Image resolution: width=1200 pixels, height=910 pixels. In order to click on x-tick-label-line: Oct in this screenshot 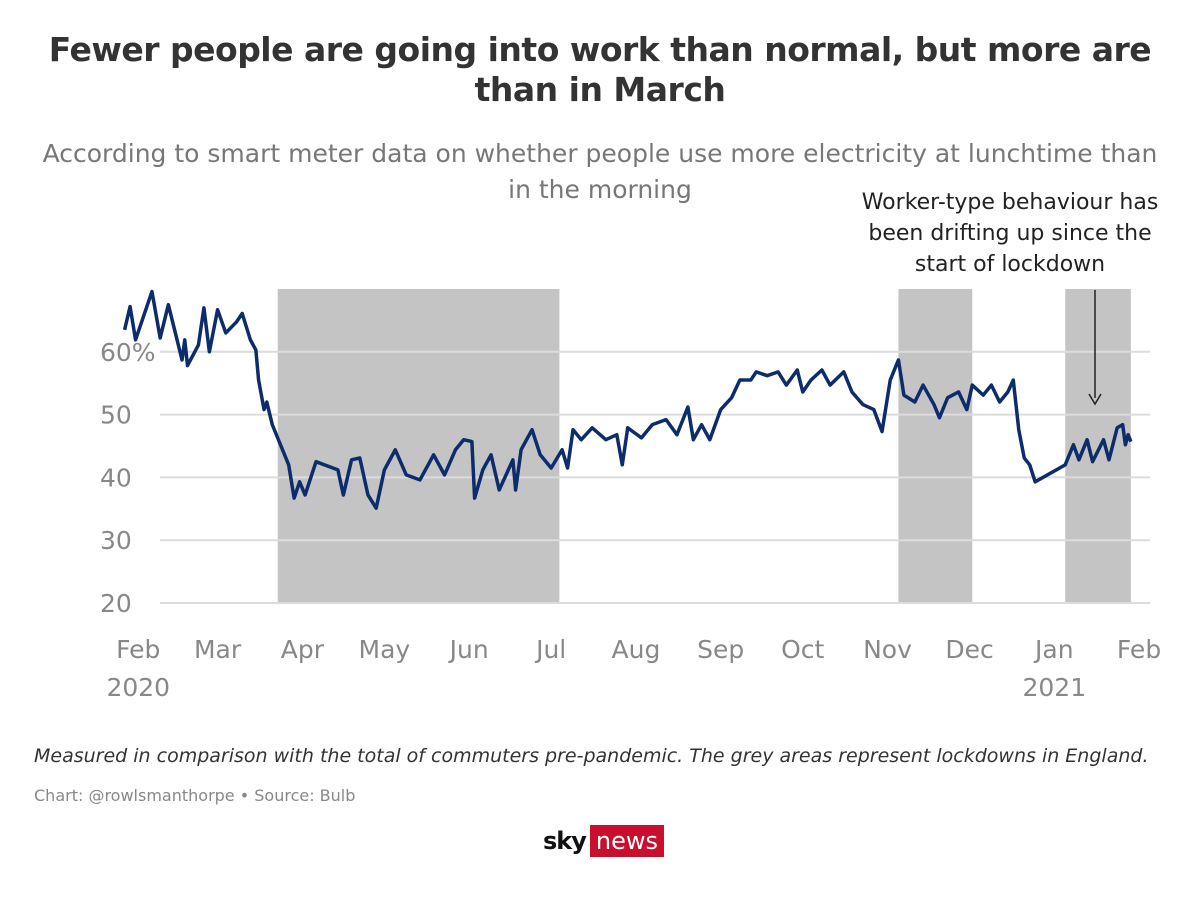, I will do `click(802, 649)`.